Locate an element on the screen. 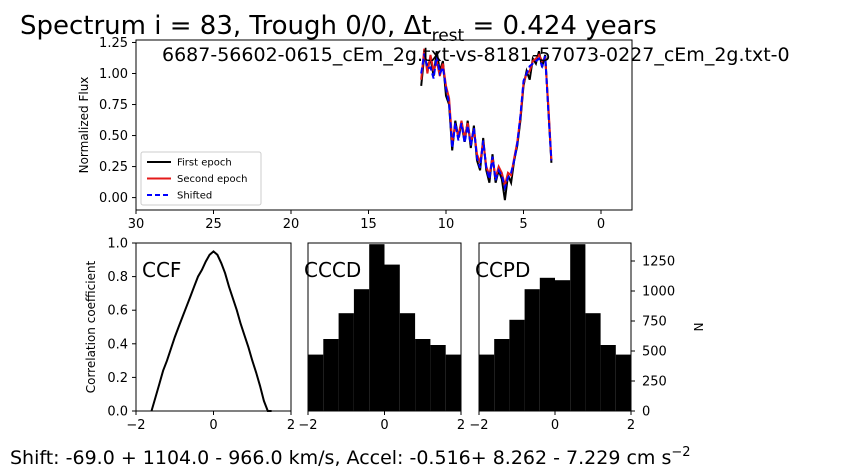 This screenshot has height=476, width=859. y-tick-label: 0 is located at coordinates (646, 412).